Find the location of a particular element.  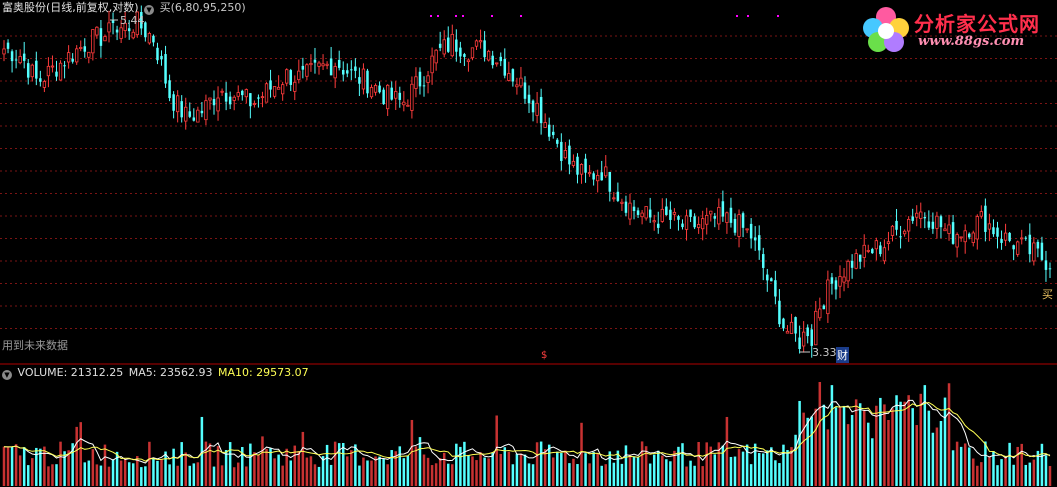

finance-marker: 财 is located at coordinates (842, 355).